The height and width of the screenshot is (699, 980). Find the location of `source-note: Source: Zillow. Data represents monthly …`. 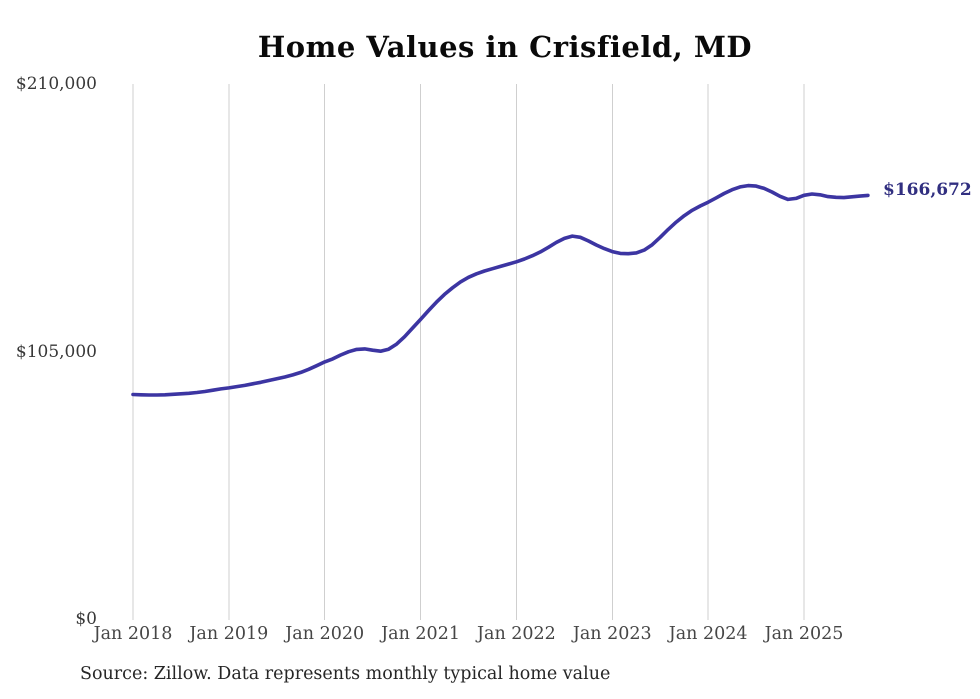

source-note: Source: Zillow. Data represents monthly … is located at coordinates (345, 674).